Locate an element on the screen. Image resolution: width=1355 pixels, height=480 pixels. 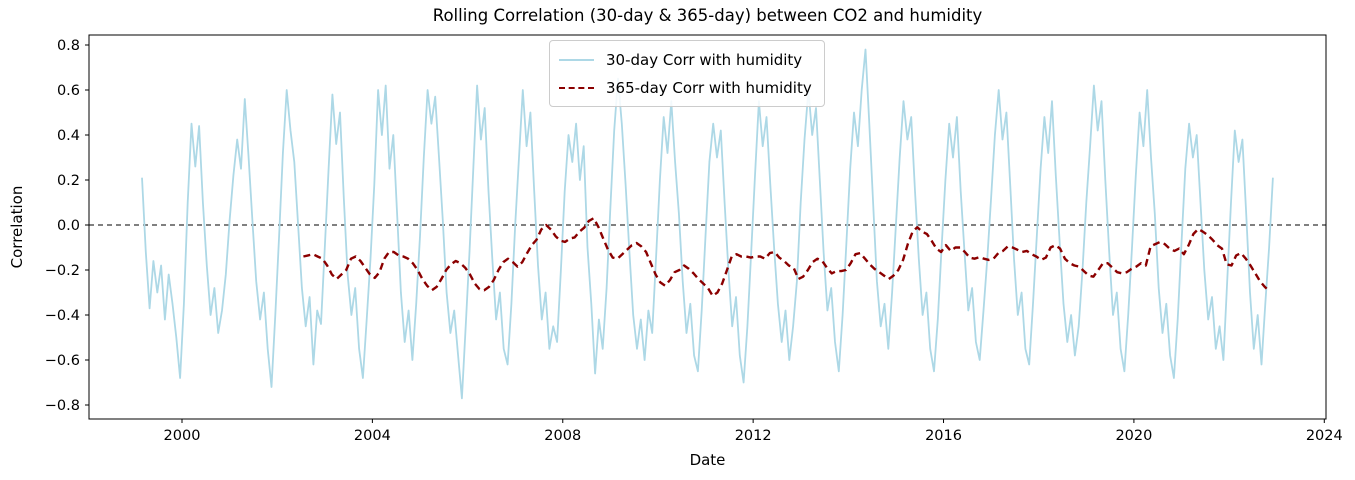
legend-line-sample-365day is located at coordinates (576, 87).